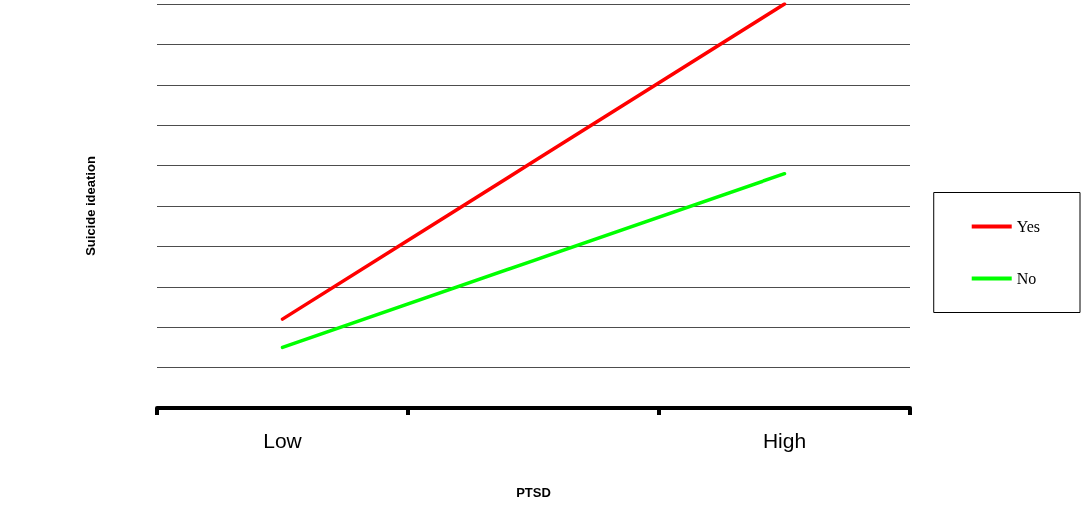 The height and width of the screenshot is (505, 1082). I want to click on x-axis-title: PTSD, so click(533, 492).